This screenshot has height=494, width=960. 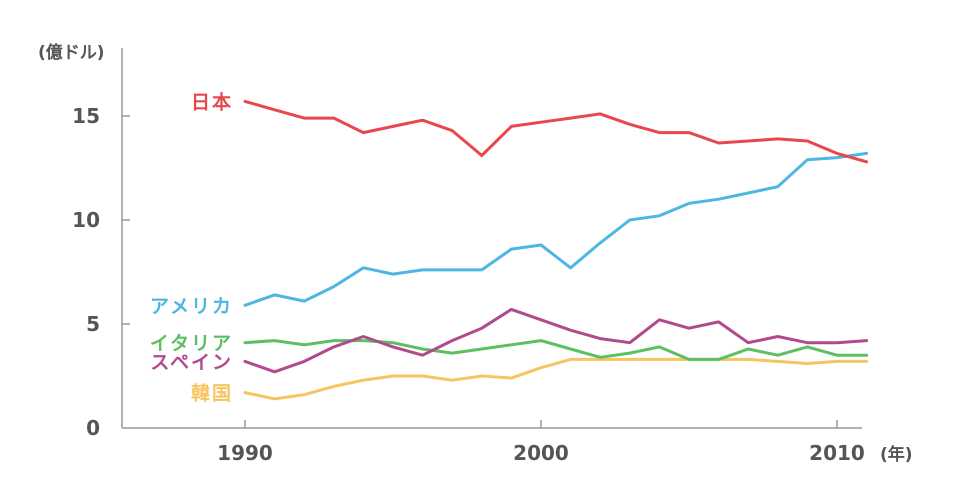 I want to click on y-tick-label: 5, so click(x=93, y=324).